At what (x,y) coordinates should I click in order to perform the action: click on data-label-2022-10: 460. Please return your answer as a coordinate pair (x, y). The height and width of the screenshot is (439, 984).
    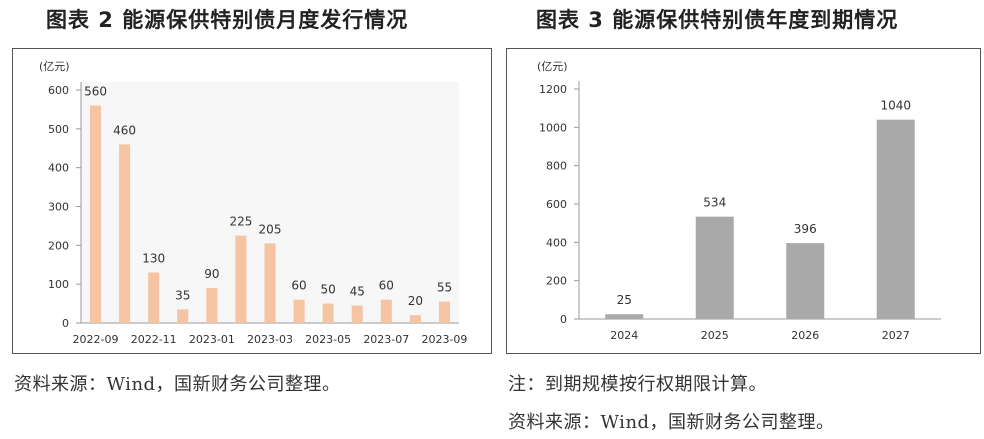
    Looking at the image, I should click on (124, 130).